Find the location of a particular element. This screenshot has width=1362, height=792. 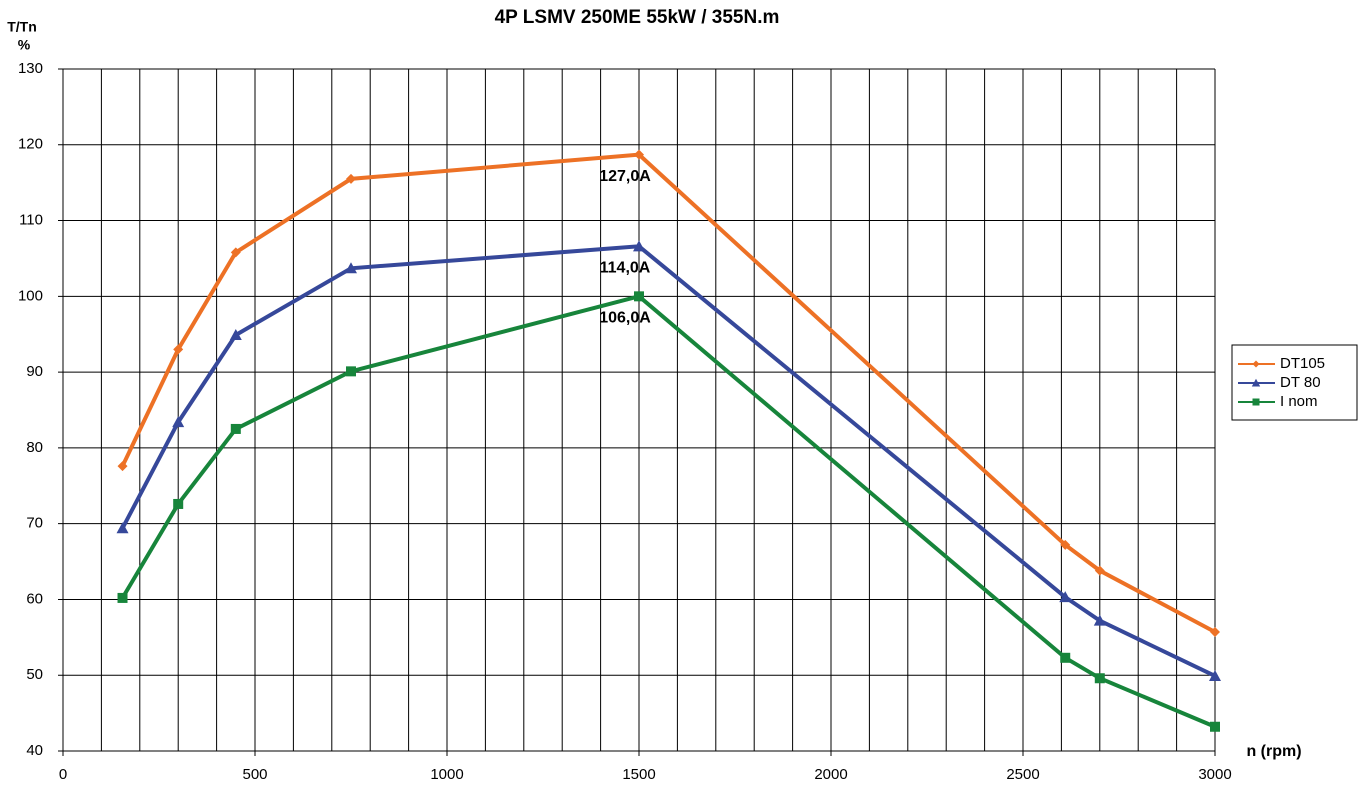

y-tick-label: 80 is located at coordinates (34, 447).